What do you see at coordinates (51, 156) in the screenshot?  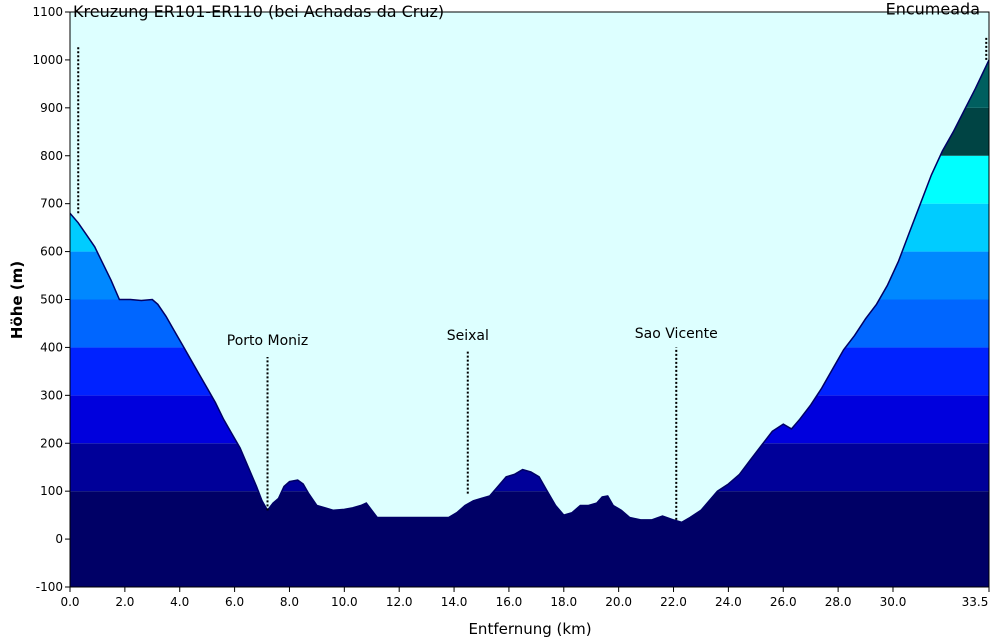 I see `y-tick-label-9: 800` at bounding box center [51, 156].